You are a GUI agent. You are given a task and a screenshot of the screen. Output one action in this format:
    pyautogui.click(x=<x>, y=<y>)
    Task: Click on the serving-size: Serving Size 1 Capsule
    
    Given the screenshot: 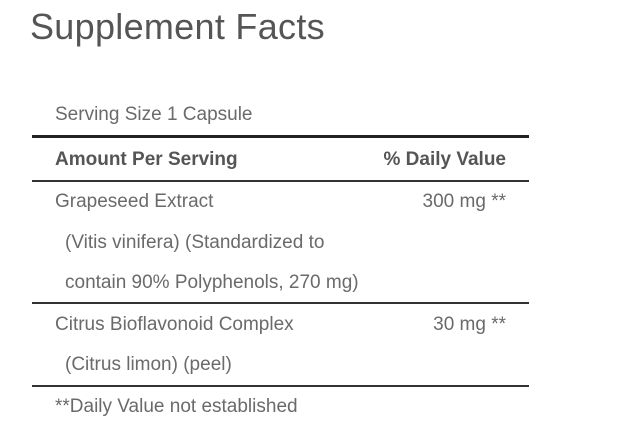 What is the action you would take?
    pyautogui.click(x=154, y=114)
    